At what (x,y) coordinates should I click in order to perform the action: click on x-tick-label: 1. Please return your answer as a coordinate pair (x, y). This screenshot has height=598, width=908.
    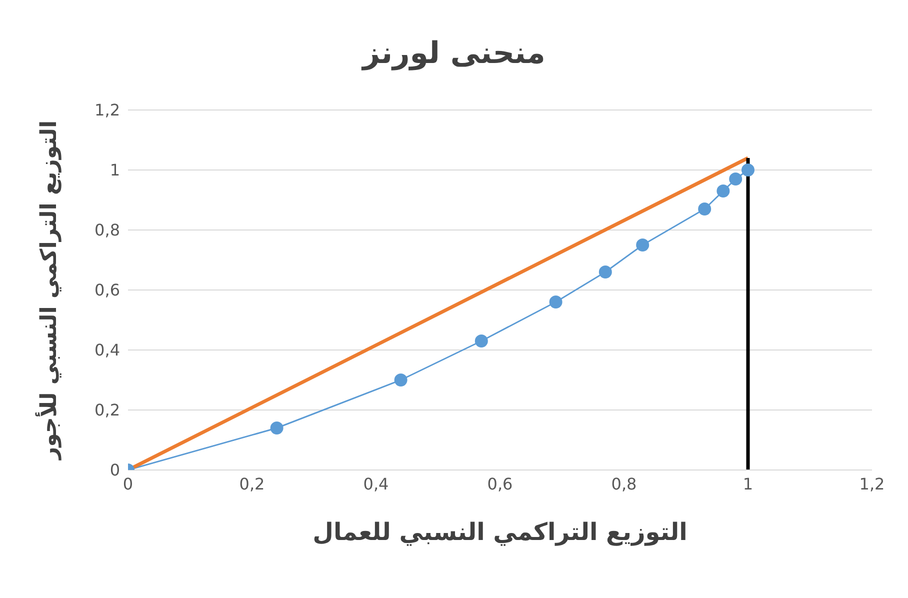
    Looking at the image, I should click on (748, 484).